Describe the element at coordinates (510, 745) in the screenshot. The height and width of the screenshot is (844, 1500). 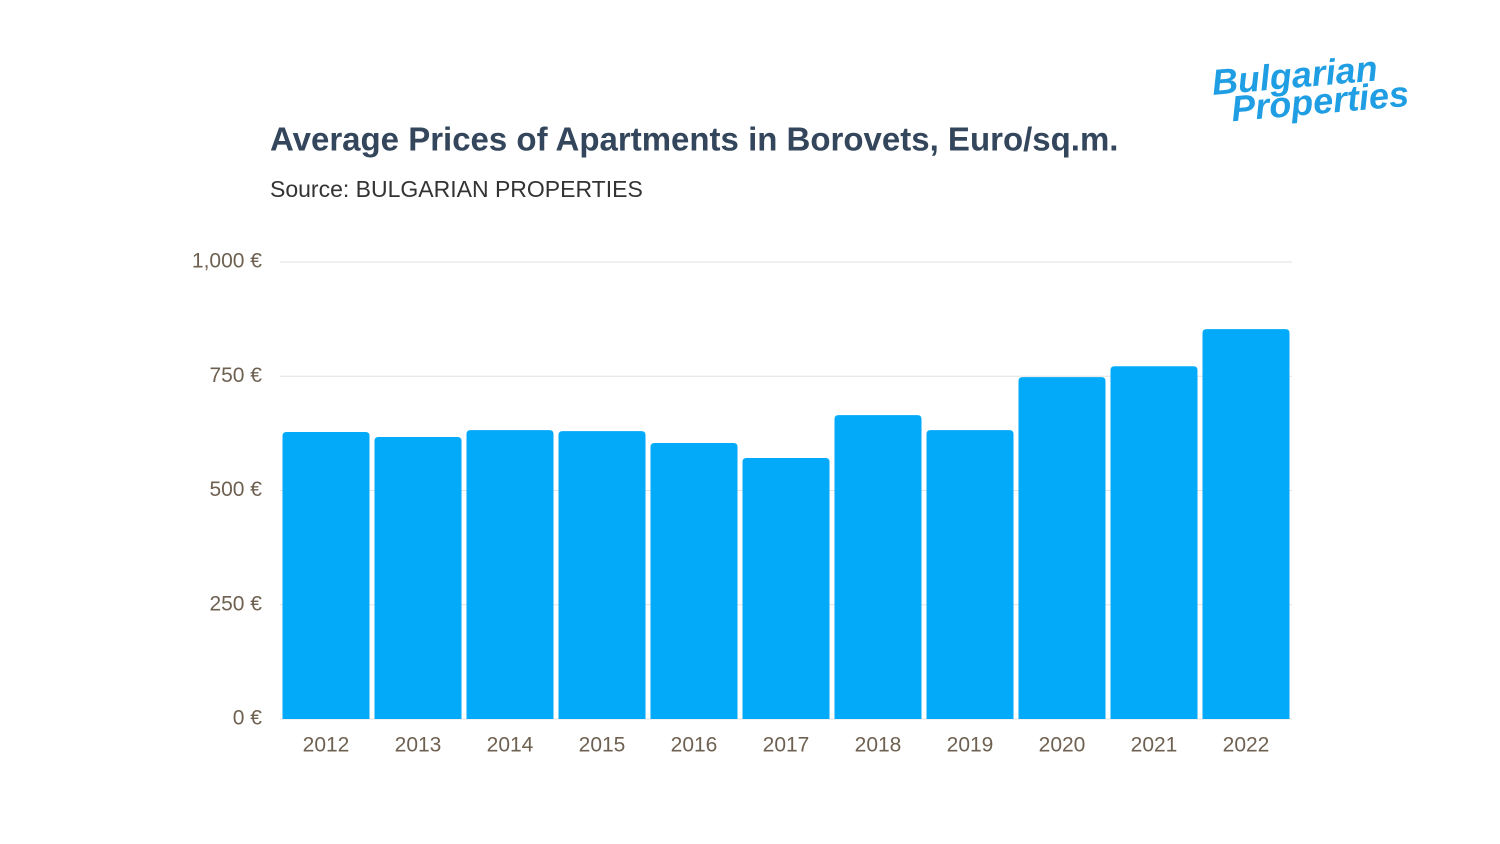
I see `x-tick-label: 2014` at that location.